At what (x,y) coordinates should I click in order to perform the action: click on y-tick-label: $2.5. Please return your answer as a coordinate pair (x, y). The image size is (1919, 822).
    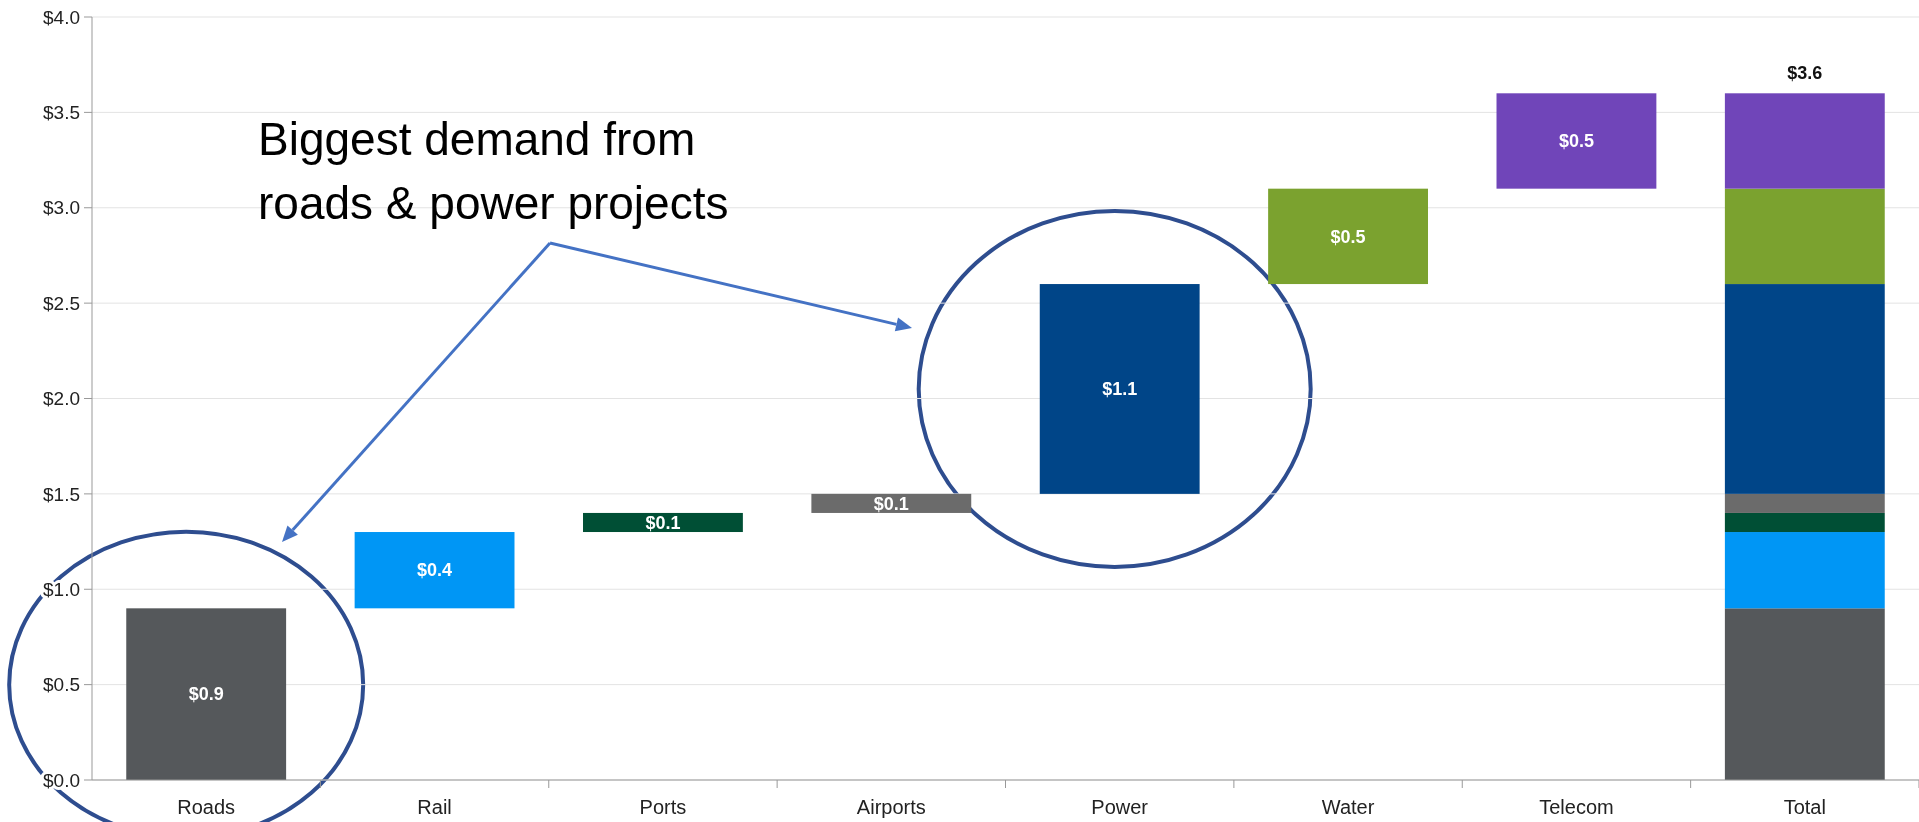
    Looking at the image, I should click on (61, 303).